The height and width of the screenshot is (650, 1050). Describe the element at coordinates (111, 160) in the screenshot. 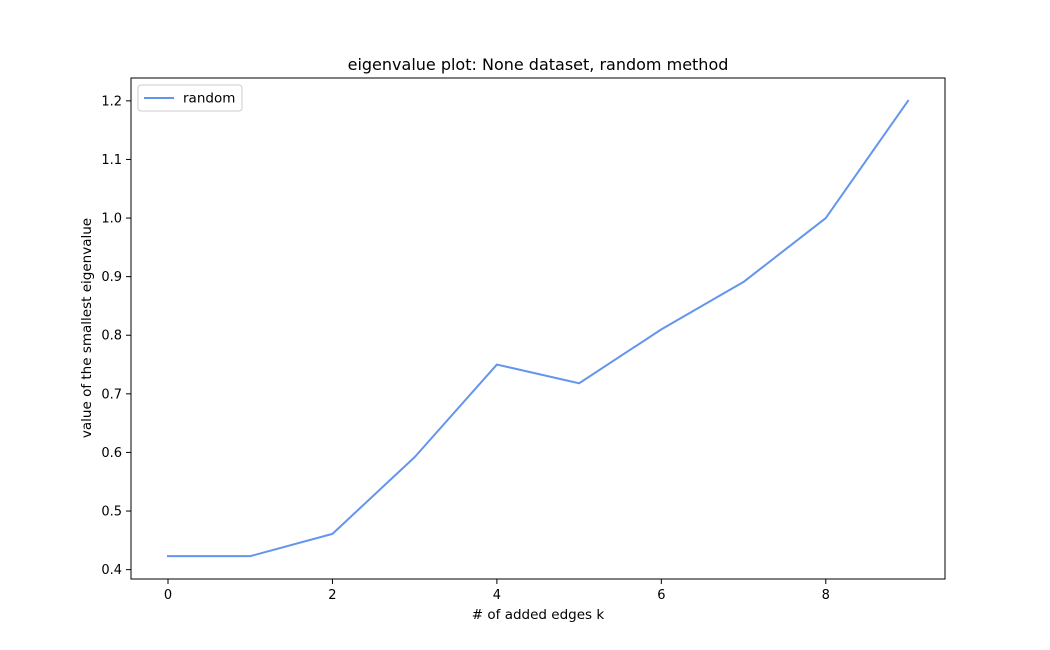

I see `y-tick-label: 1.1` at that location.